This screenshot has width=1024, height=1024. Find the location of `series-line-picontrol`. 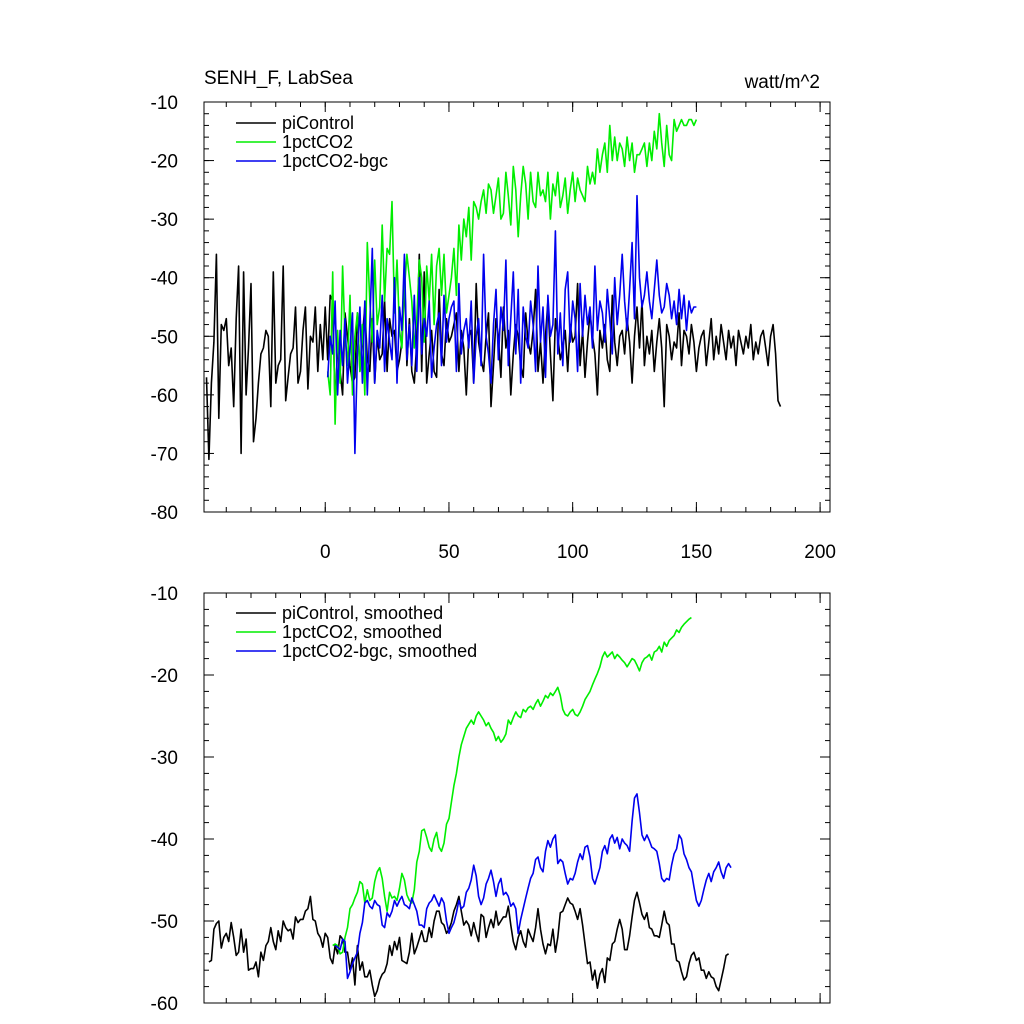

series-line-picontrol is located at coordinates (493, 357).